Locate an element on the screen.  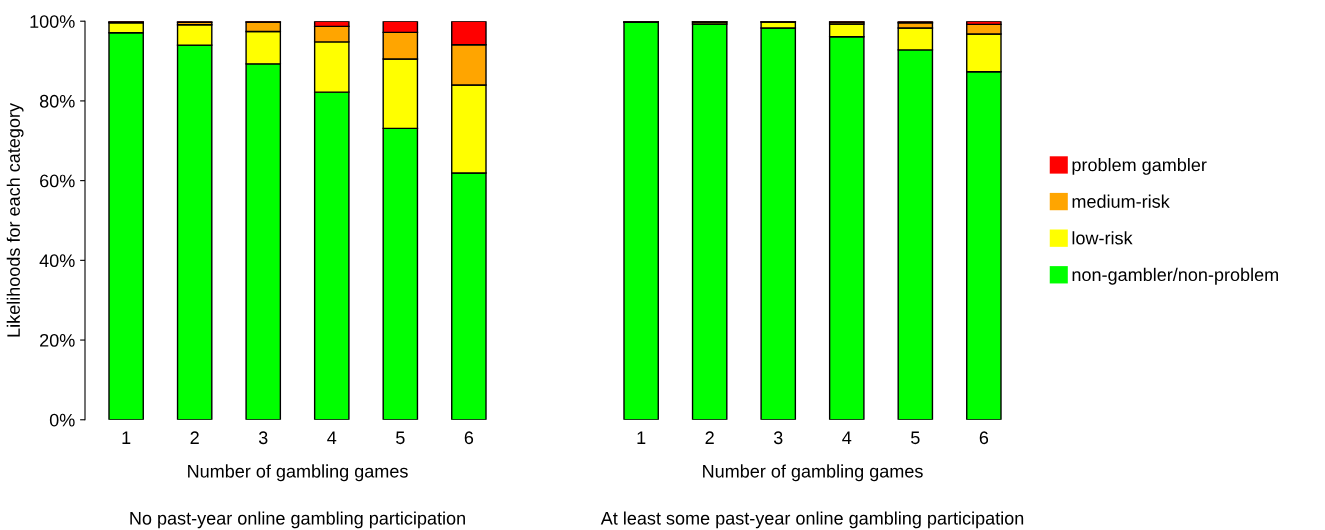
text: No past-year online gambling participation is located at coordinates (297, 520).